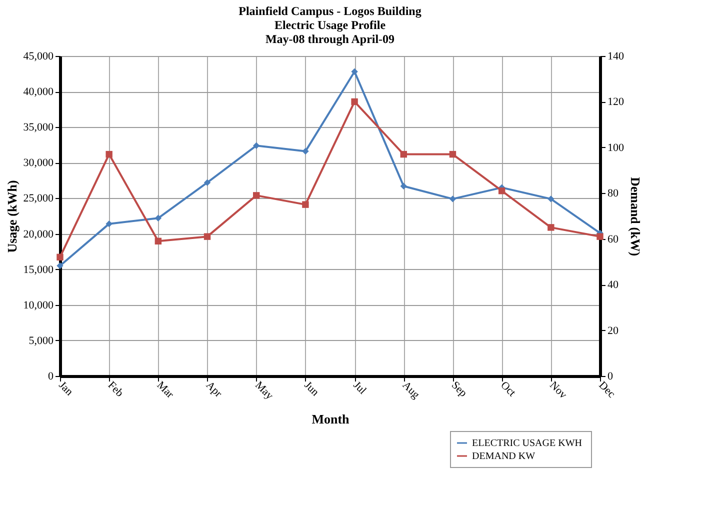  I want to click on y-tick-label: 20,000, so click(38, 234).